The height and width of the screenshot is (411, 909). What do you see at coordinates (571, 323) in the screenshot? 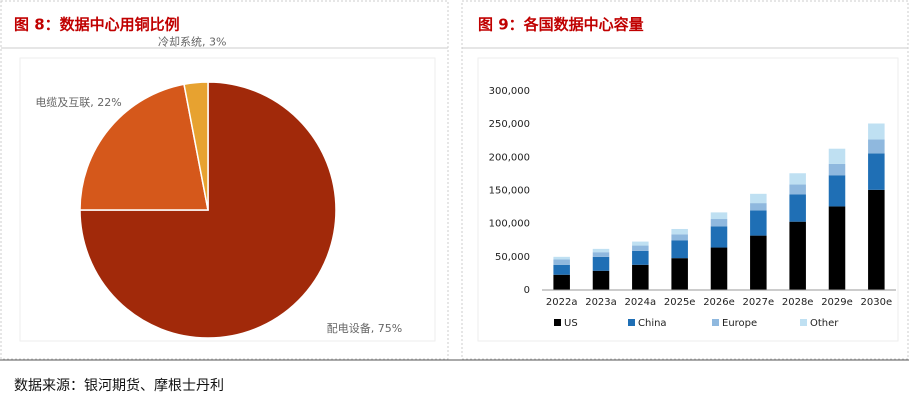
I see `legend-label: US` at bounding box center [571, 323].